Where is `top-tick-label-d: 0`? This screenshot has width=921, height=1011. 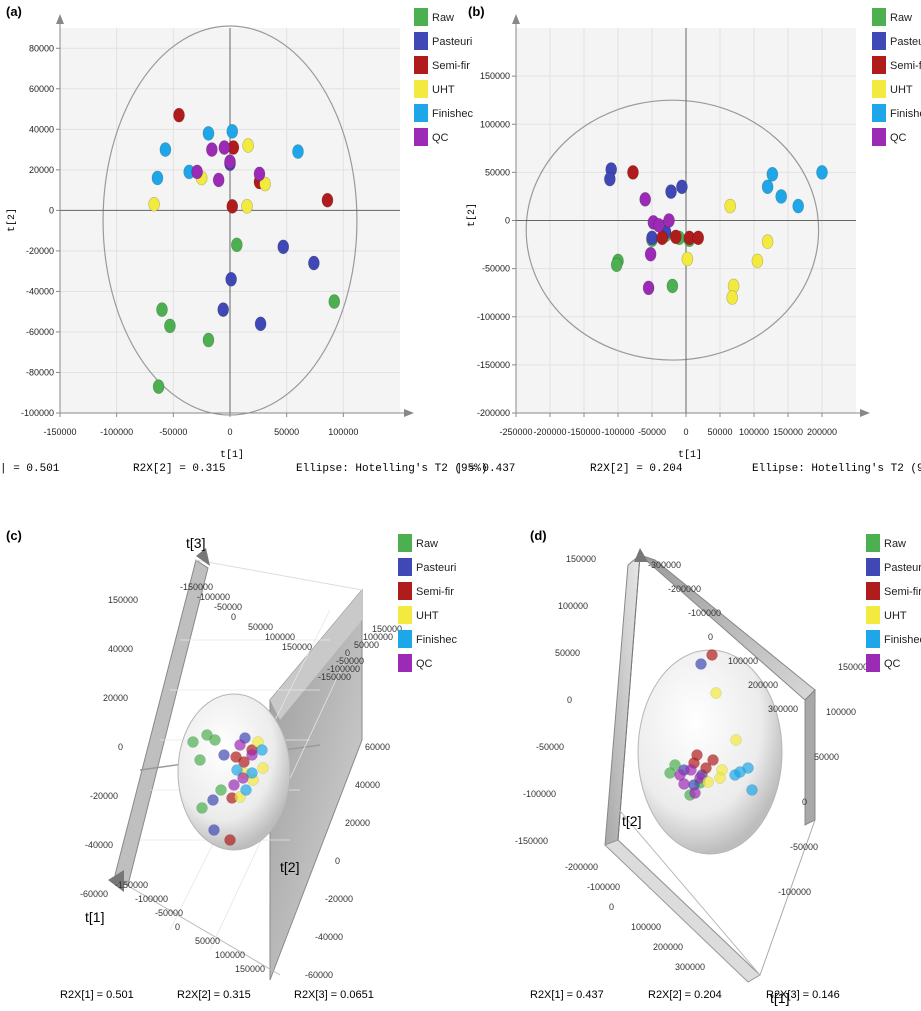 top-tick-label-d: 0 is located at coordinates (710, 637).